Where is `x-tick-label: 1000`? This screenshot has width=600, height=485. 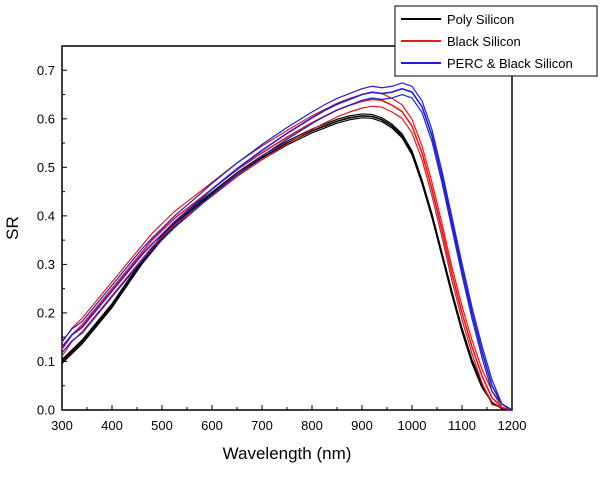
x-tick-label: 1000 is located at coordinates (412, 425).